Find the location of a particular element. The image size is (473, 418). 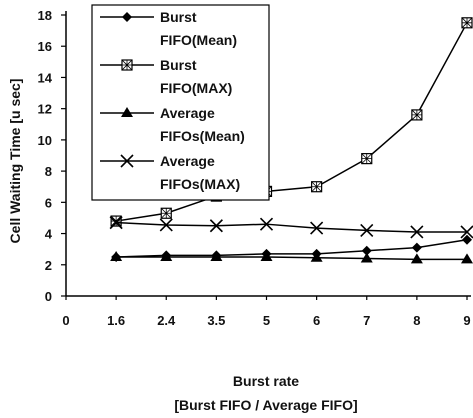

y-tick-label: 10 is located at coordinates (45, 140).